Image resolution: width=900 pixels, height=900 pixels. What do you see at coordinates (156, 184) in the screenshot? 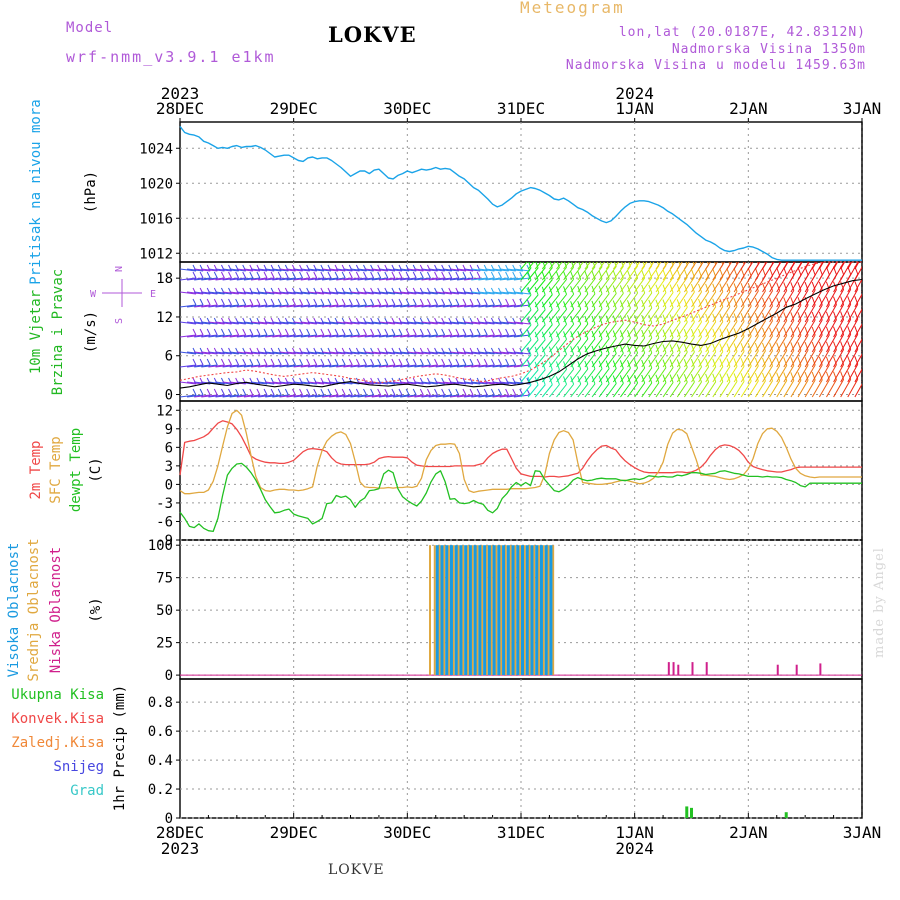
I see `y-tick-label: 1020` at bounding box center [156, 184].